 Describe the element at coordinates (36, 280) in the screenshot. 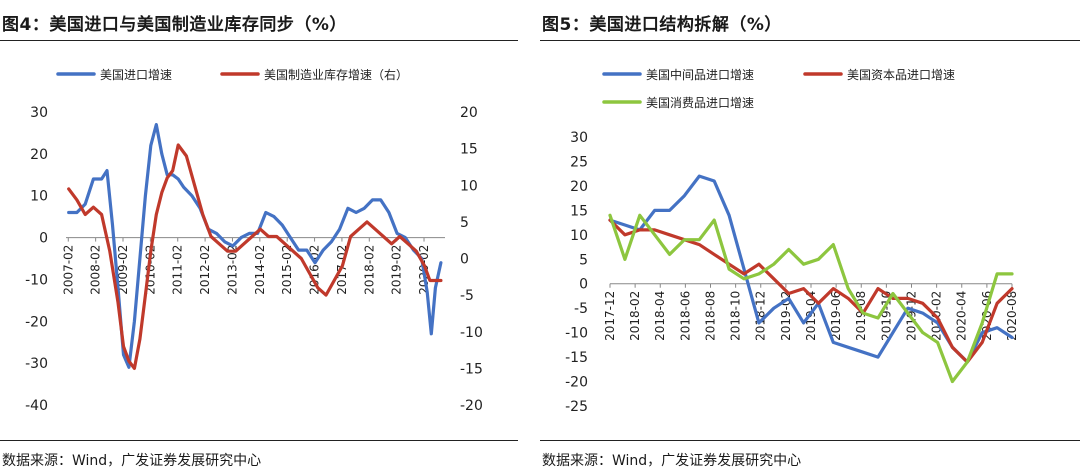

I see `y-left-tick-label: -10` at that location.